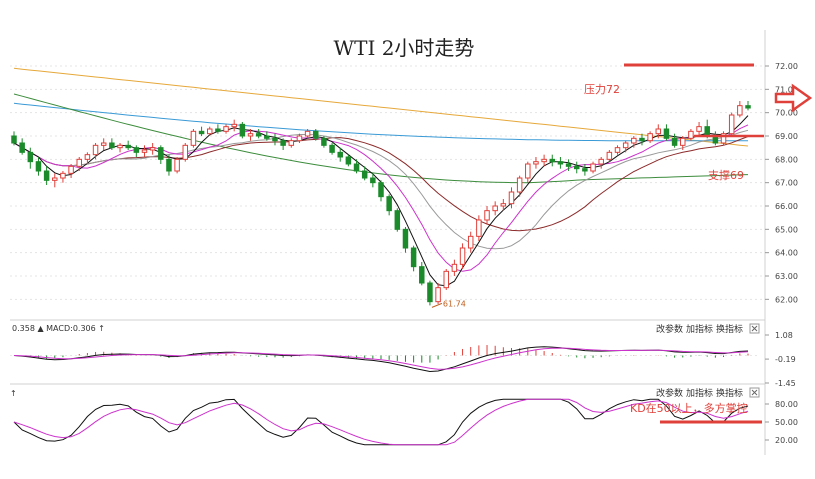  What do you see at coordinates (785, 359) in the screenshot?
I see `macd-y-tick: -0.19` at bounding box center [785, 359].